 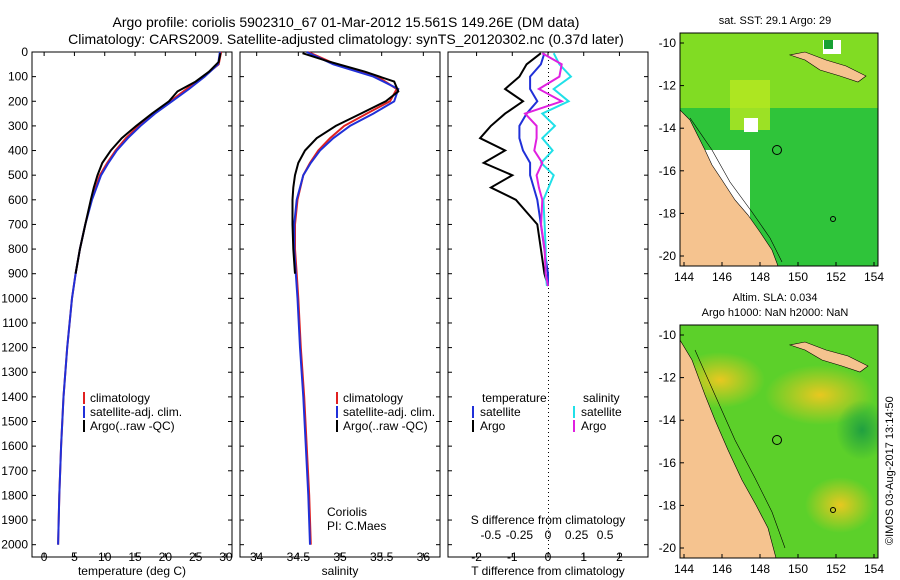 I want to click on sla-map-title-2: Argo h1000: NaN h2000: NaN, so click(x=775, y=313).